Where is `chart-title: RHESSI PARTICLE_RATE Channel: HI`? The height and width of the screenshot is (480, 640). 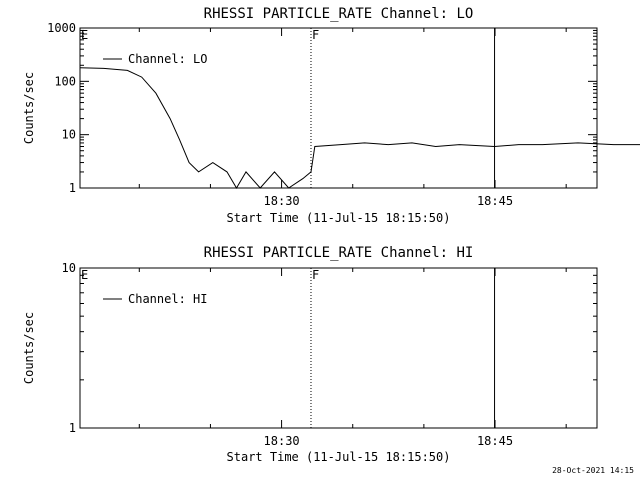 chart-title: RHESSI PARTICLE_RATE Channel: HI is located at coordinates (339, 253).